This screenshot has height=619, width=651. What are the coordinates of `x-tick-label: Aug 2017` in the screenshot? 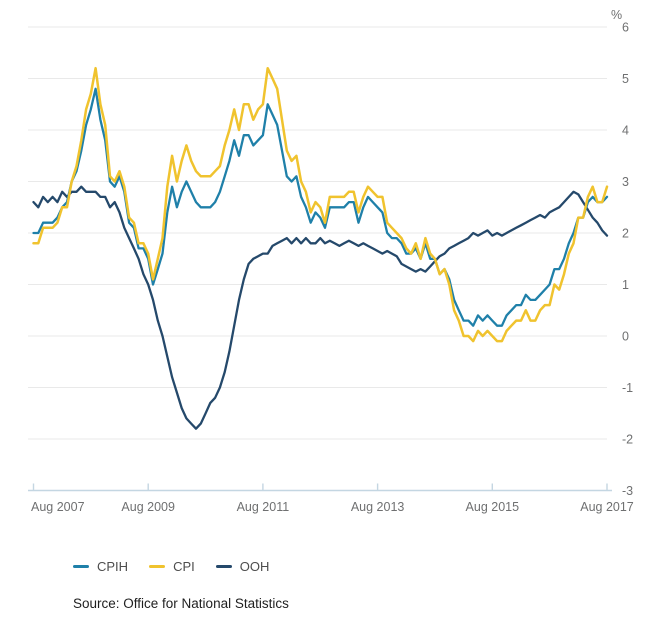 It's located at (607, 507).